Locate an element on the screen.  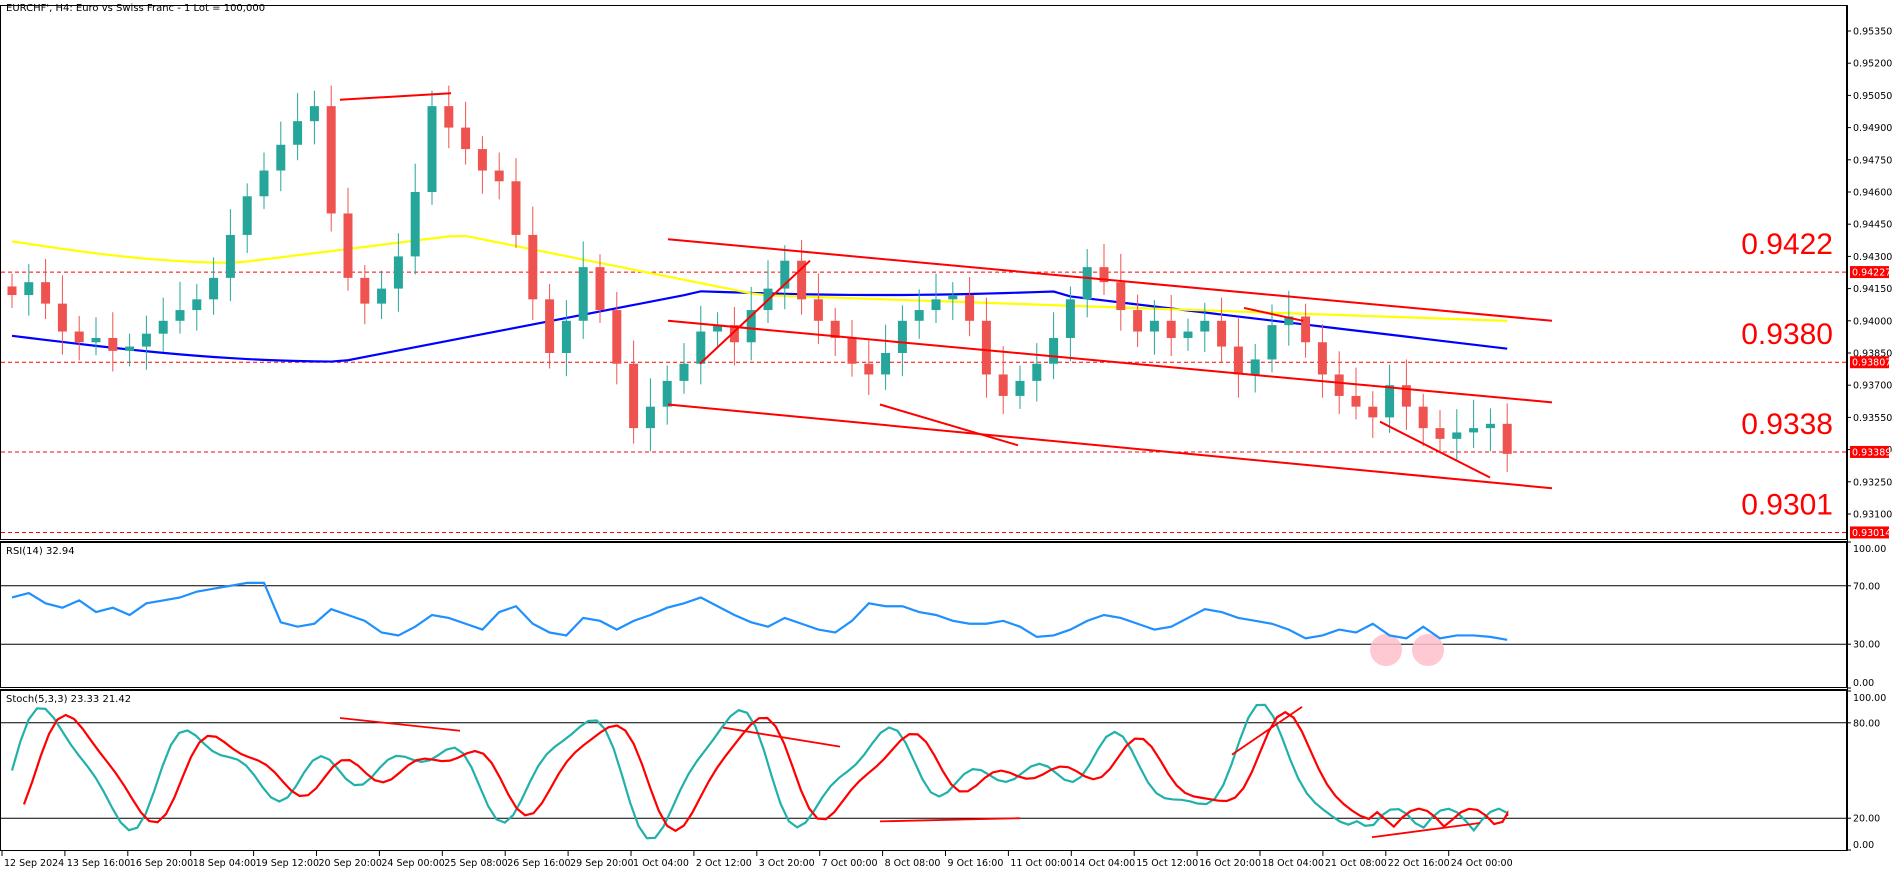
time-tick-label: 20 Sep 20:00 is located at coordinates (350, 863).